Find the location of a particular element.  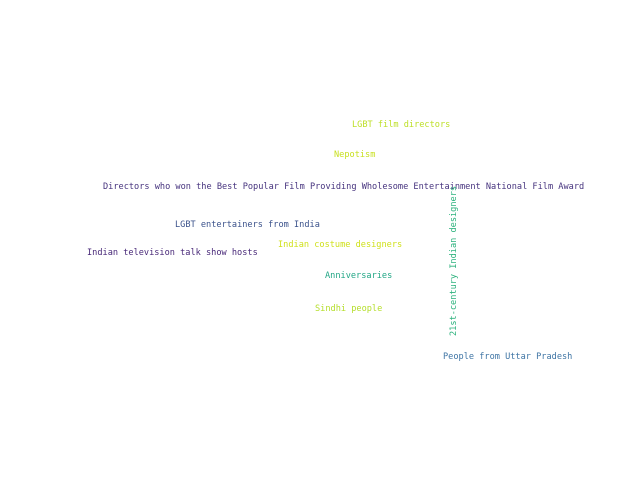

word-21st-century-designers: 21st-century Indian designers is located at coordinates (454, 260).